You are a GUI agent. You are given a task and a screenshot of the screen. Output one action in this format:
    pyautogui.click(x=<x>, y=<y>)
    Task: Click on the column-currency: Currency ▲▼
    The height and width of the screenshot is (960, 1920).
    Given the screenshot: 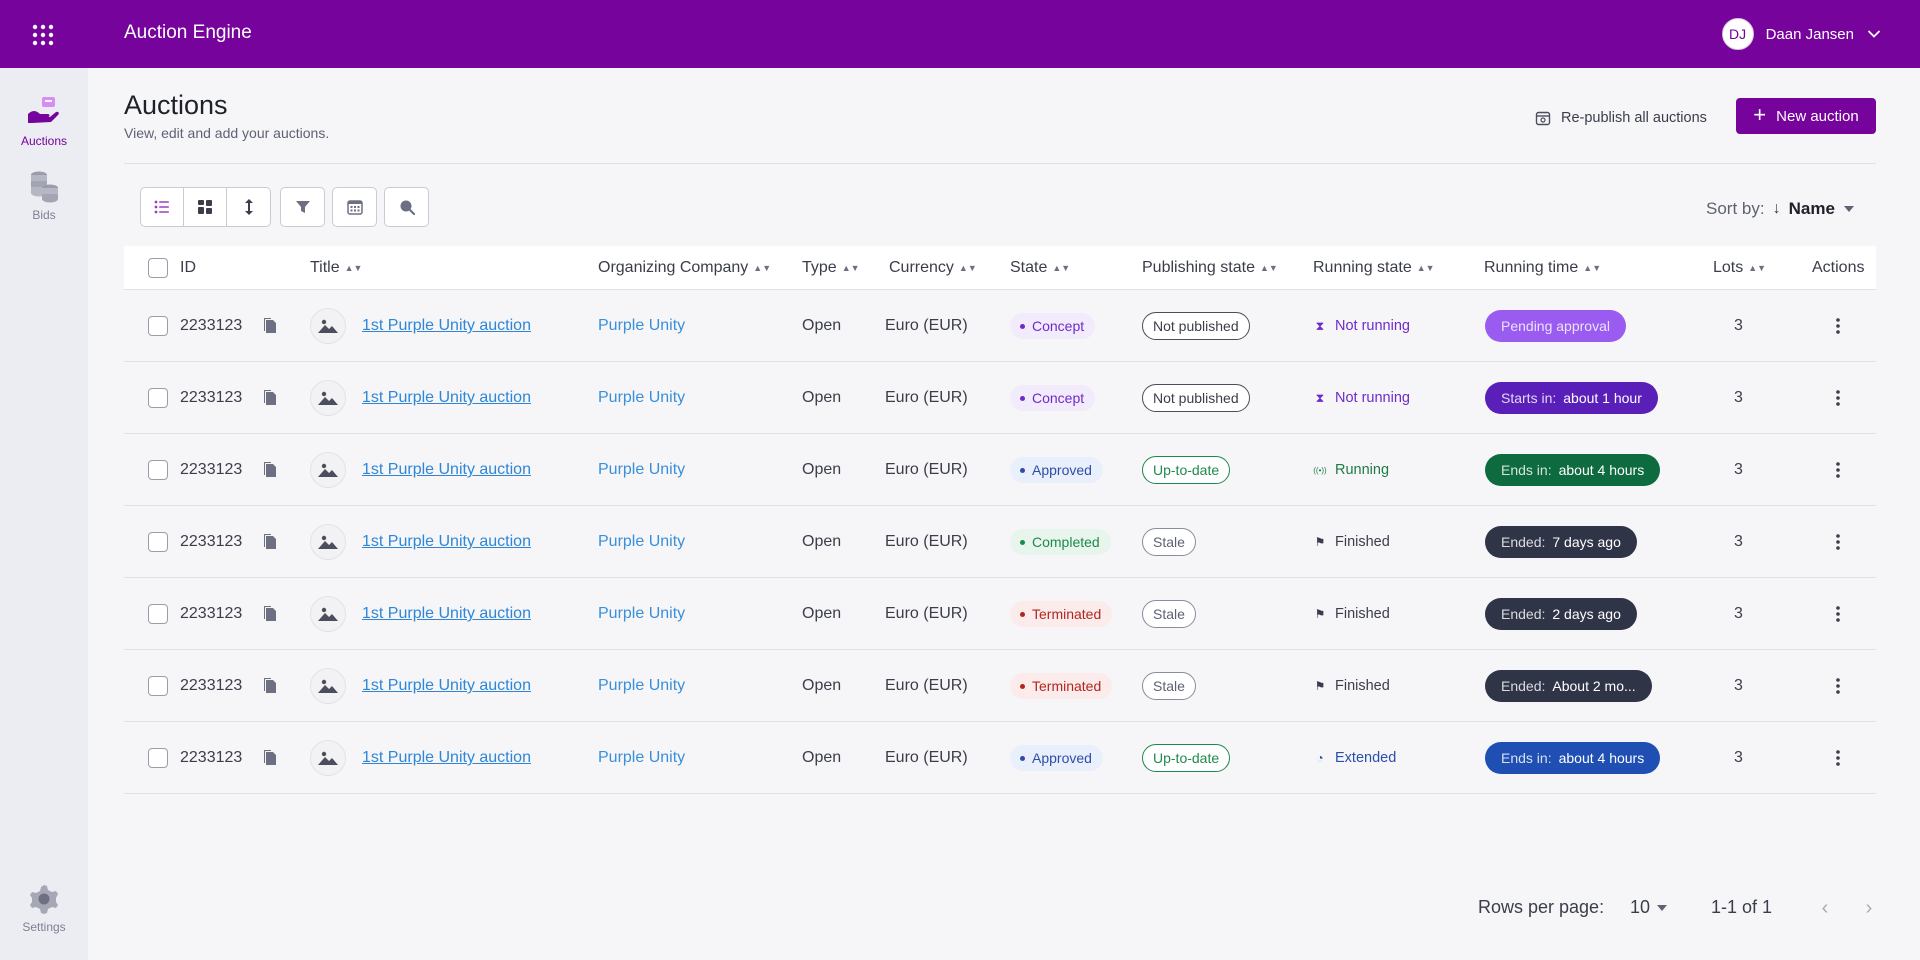 What is the action you would take?
    pyautogui.click(x=933, y=267)
    